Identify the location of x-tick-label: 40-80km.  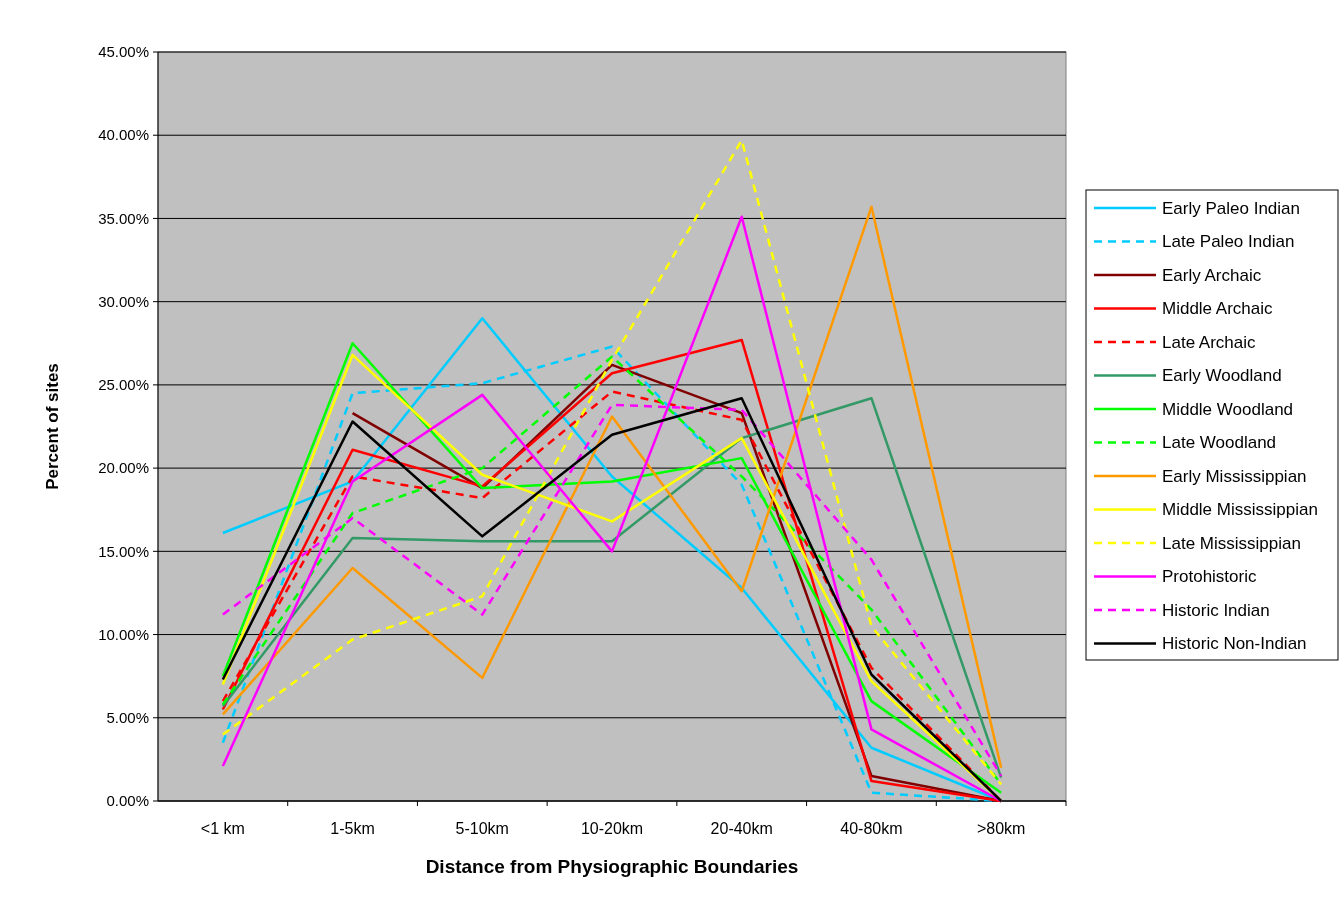
(871, 828).